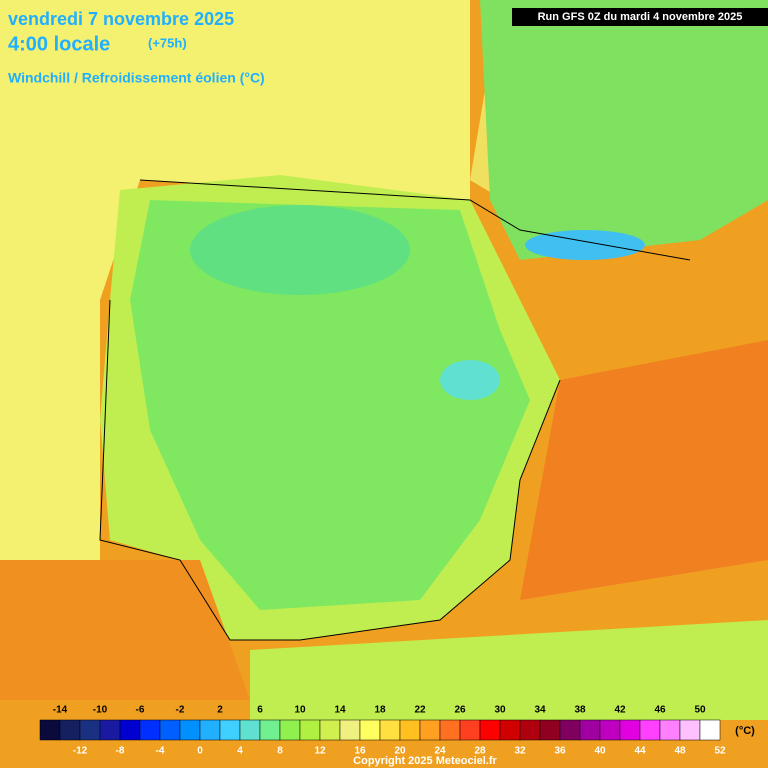 Image resolution: width=768 pixels, height=768 pixels. I want to click on legend-tick-label: 42, so click(620, 710).